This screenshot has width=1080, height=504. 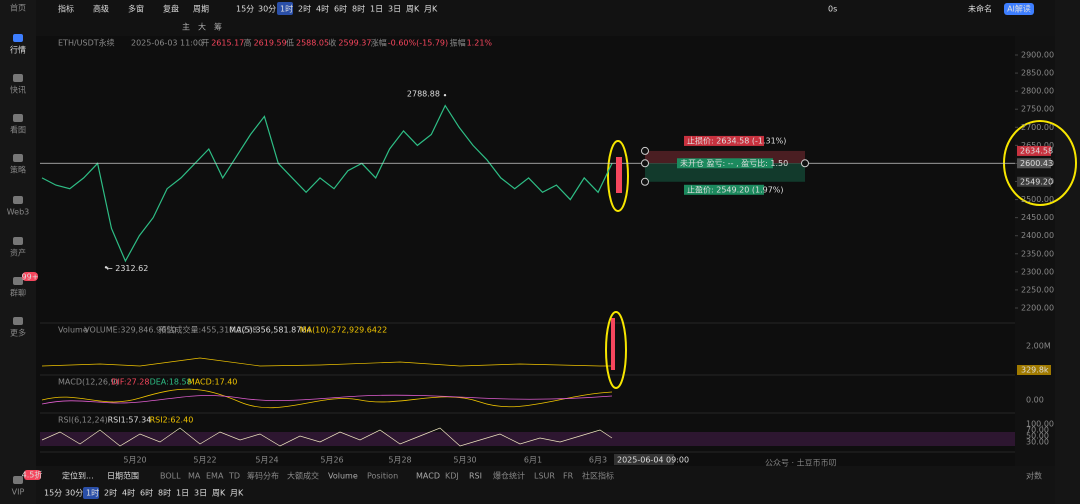 I want to click on label: EMA, so click(x=215, y=476).